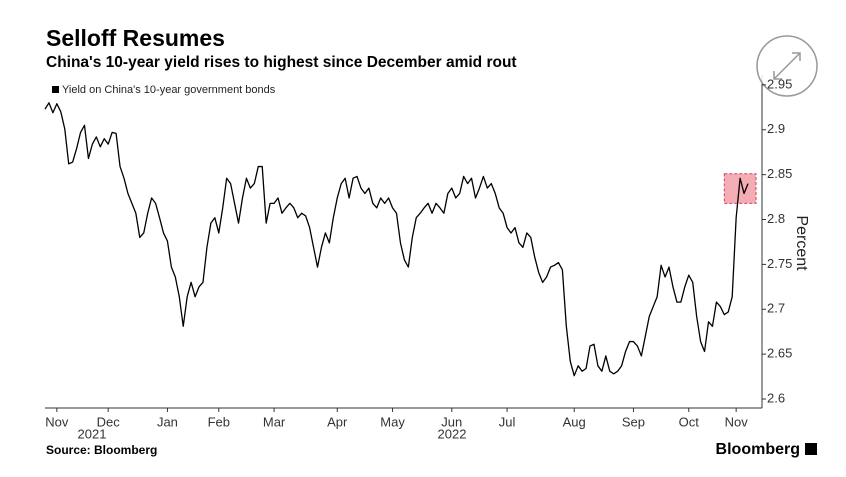 The height and width of the screenshot is (477, 846). Describe the element at coordinates (779, 83) in the screenshot. I see `y-tick-label: 2.95` at that location.